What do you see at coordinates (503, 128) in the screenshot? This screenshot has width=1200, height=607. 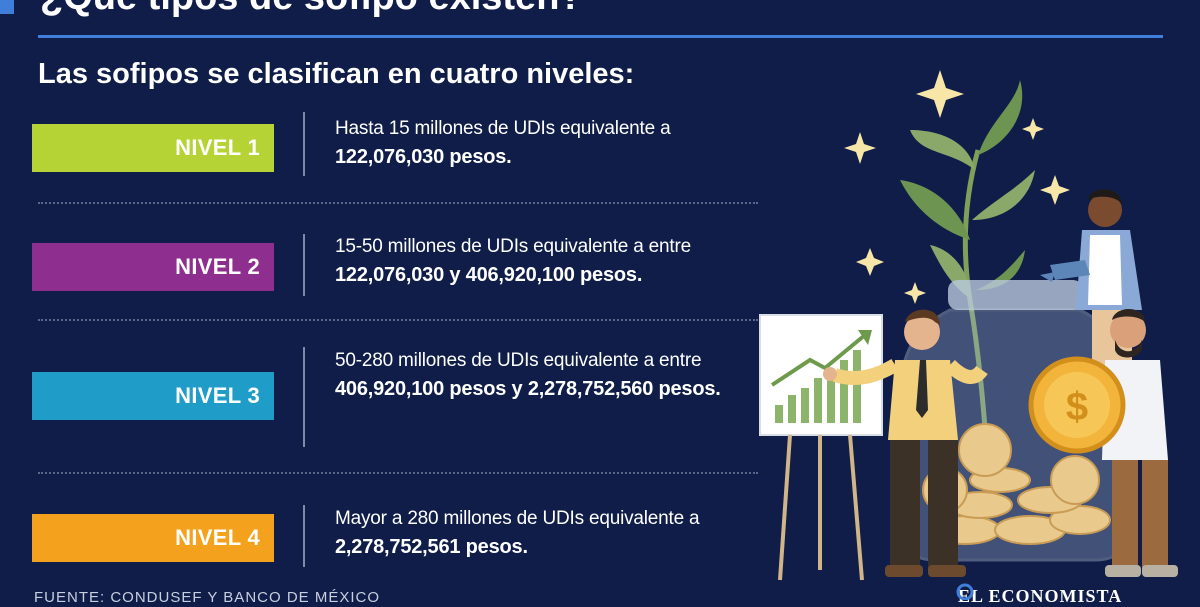 I see `level-1-text: Hasta 15 millones de UDIs equivalente a` at bounding box center [503, 128].